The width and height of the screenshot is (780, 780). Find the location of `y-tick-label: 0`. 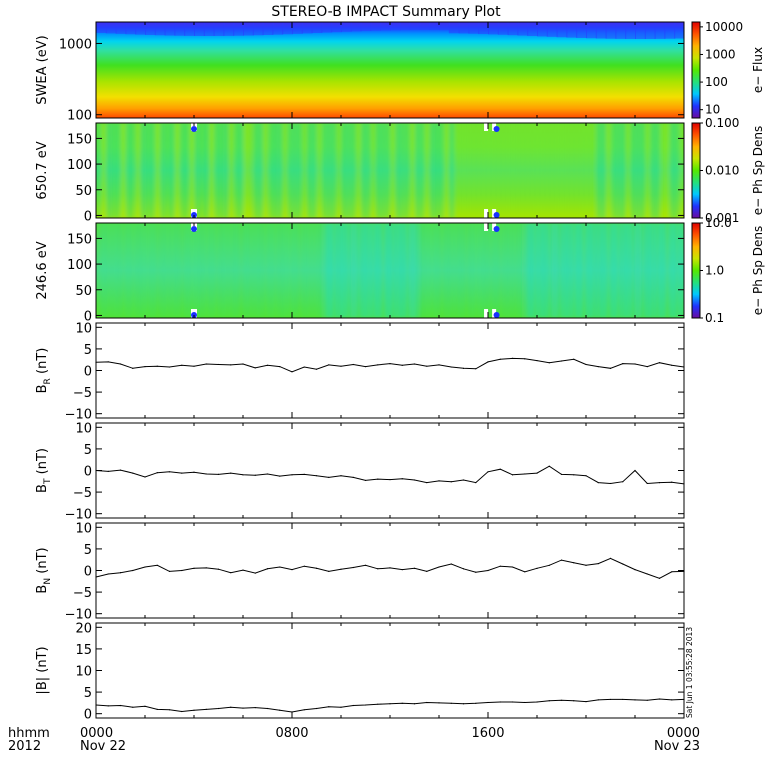

y-tick-label: 0 is located at coordinates (88, 572).